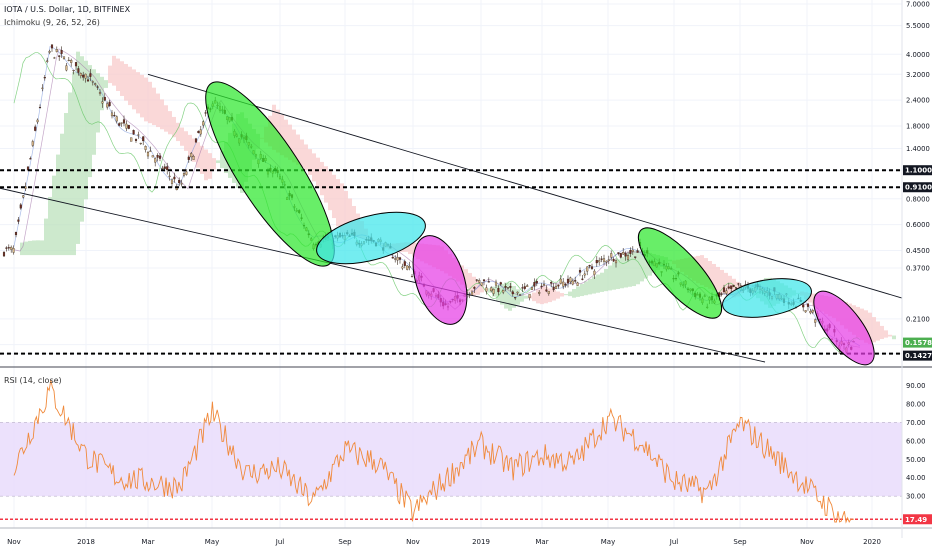  Describe the element at coordinates (740, 542) in the screenshot. I see `time-tick-label: Sep` at that location.